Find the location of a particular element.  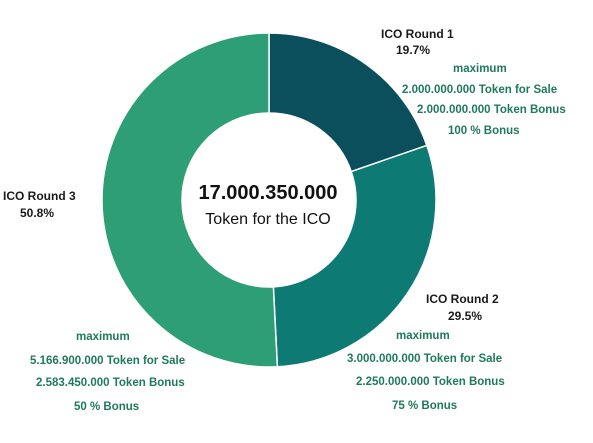

slice-percent-round-2: 29.5% is located at coordinates (465, 316).